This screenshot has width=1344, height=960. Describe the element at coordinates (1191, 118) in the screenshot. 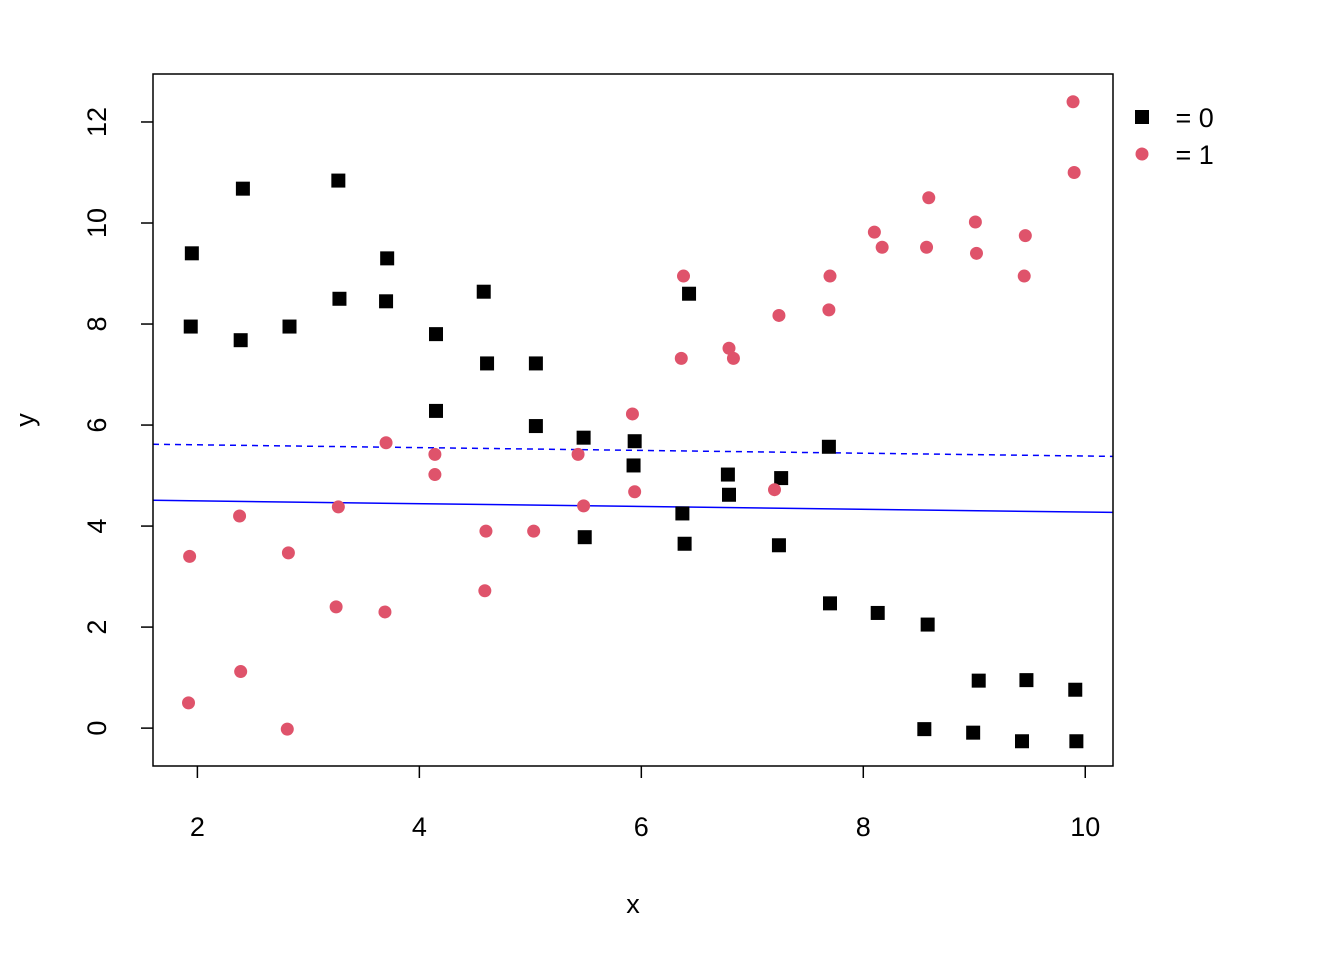

I see `legend-label: = 0` at that location.